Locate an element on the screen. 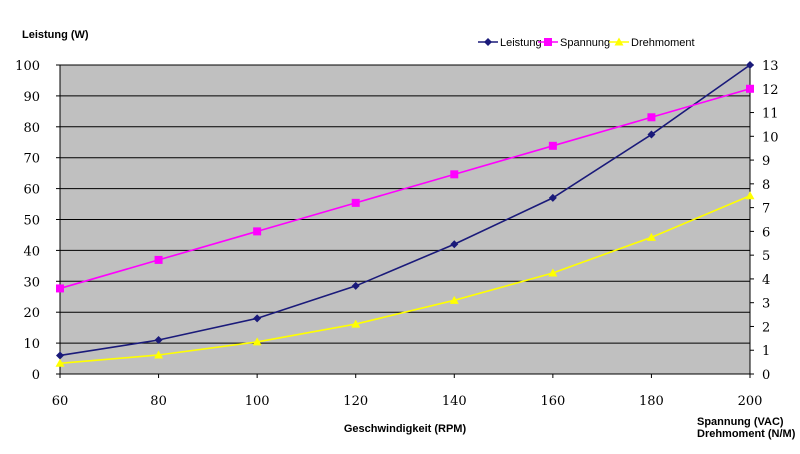 The image size is (800, 454). x-tick-label: 80 is located at coordinates (158, 401).